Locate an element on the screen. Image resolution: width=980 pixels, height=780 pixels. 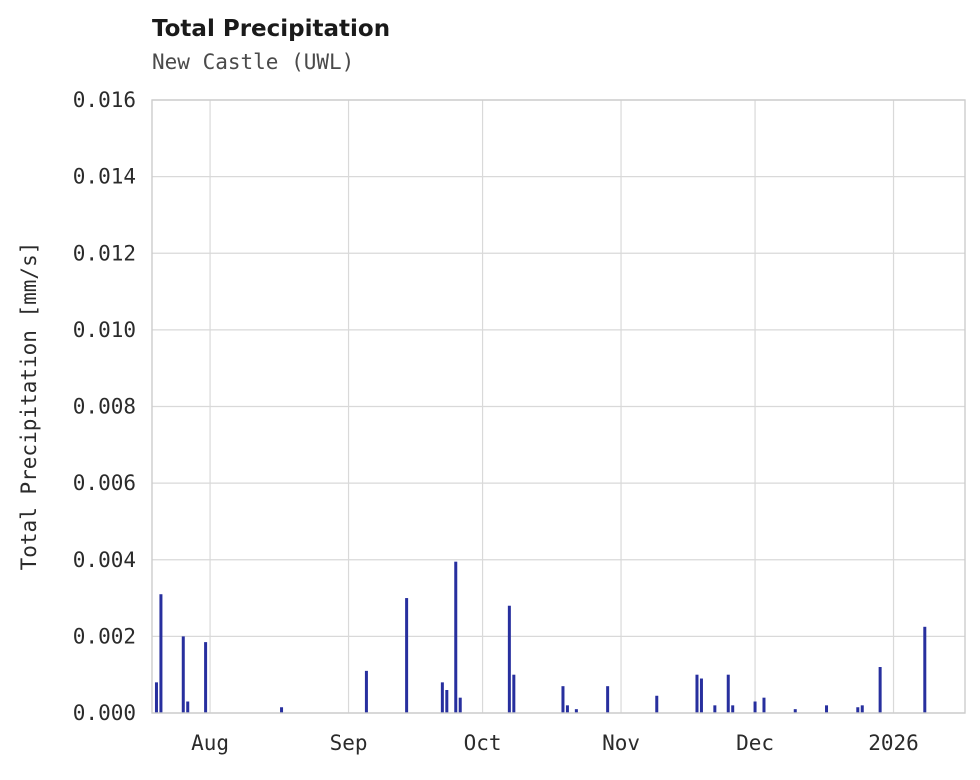
x-tick-label: Dec is located at coordinates (755, 743).